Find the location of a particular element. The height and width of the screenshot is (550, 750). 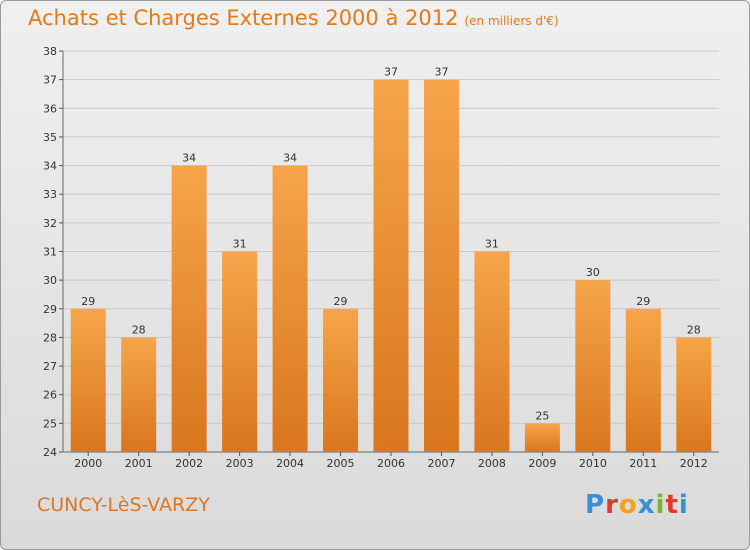

y-tick-label: 27 is located at coordinates (50, 366).